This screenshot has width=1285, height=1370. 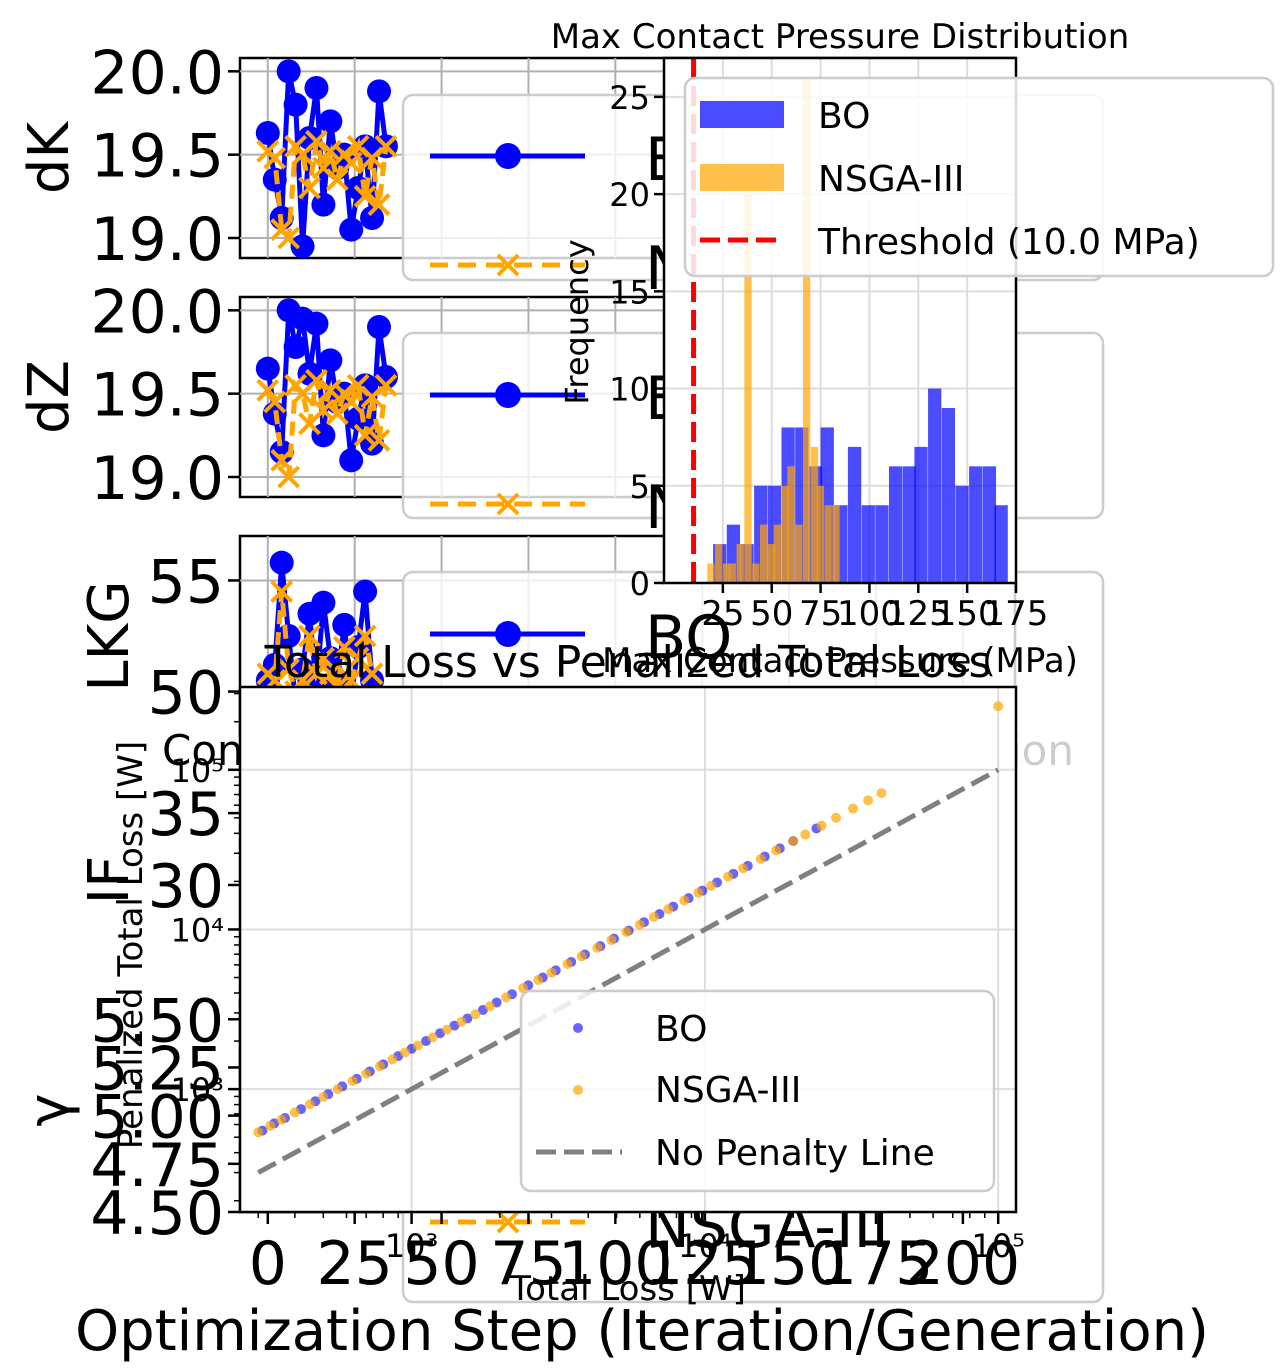 What do you see at coordinates (157, 1118) in the screenshot?
I see `y-tick-label: 5.00` at bounding box center [157, 1118].